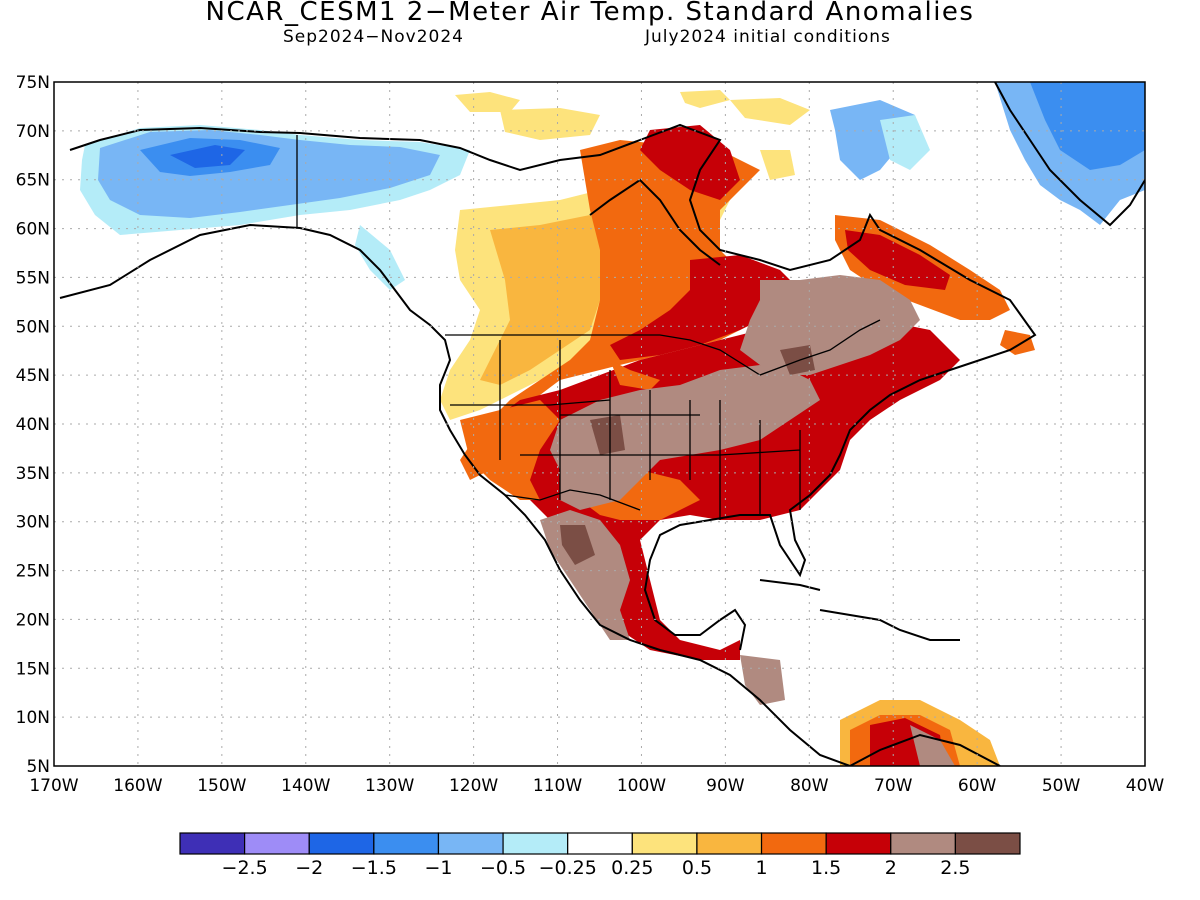  What do you see at coordinates (893, 786) in the screenshot?
I see `lon-label: 70W` at bounding box center [893, 786].